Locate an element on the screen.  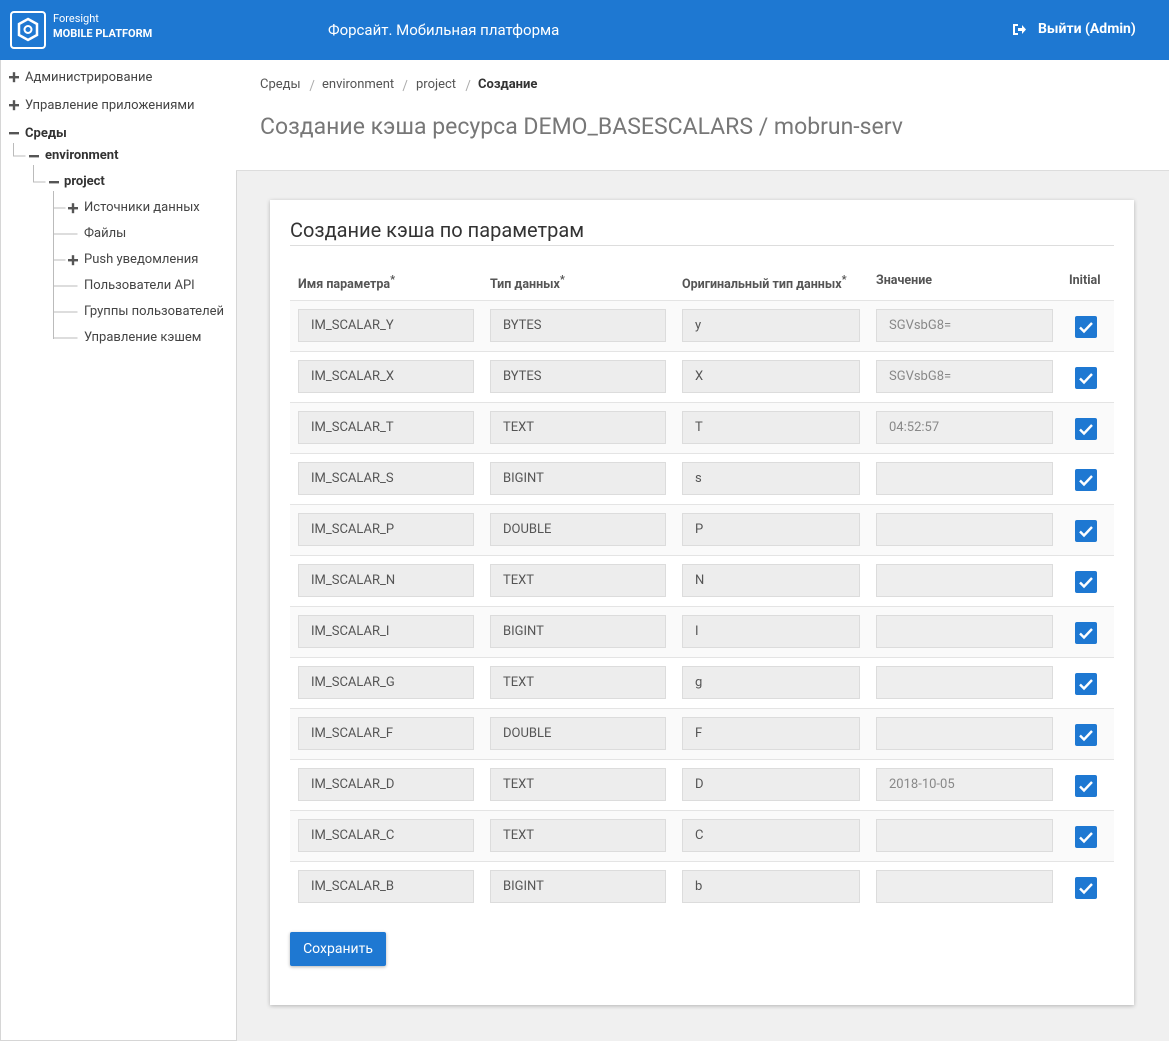
breadcrumb-item: project is located at coordinates (436, 84).